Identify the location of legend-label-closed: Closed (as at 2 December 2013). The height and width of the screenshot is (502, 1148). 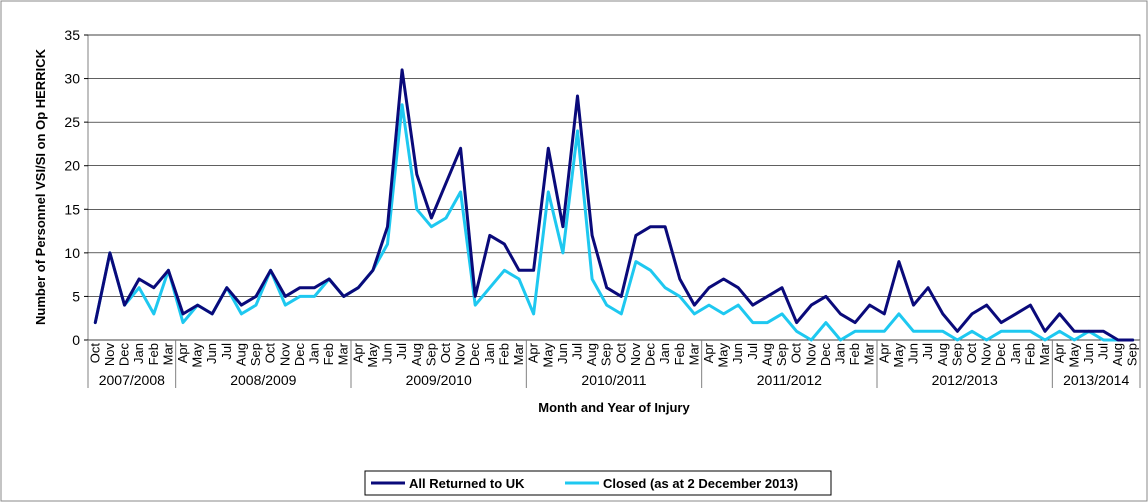
(700, 483).